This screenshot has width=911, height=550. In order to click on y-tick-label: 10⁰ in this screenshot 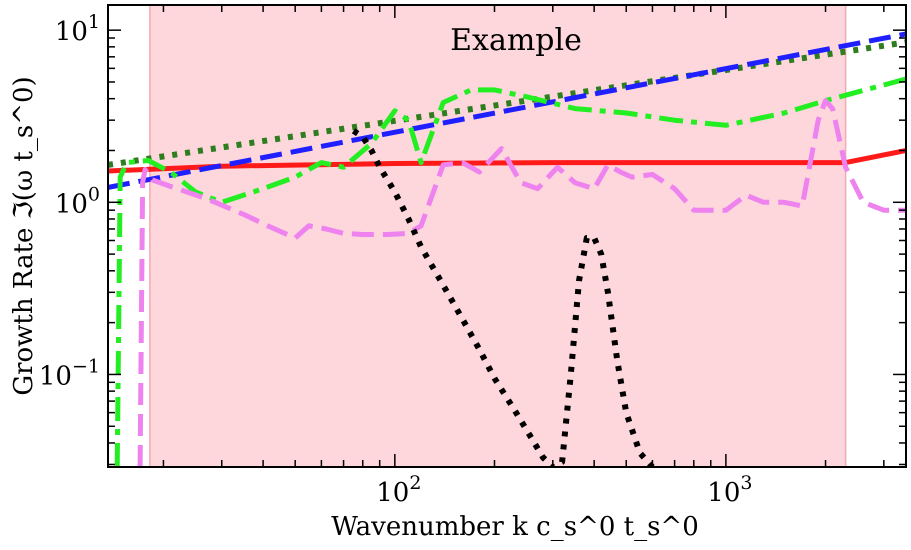, I will do `click(77, 201)`.